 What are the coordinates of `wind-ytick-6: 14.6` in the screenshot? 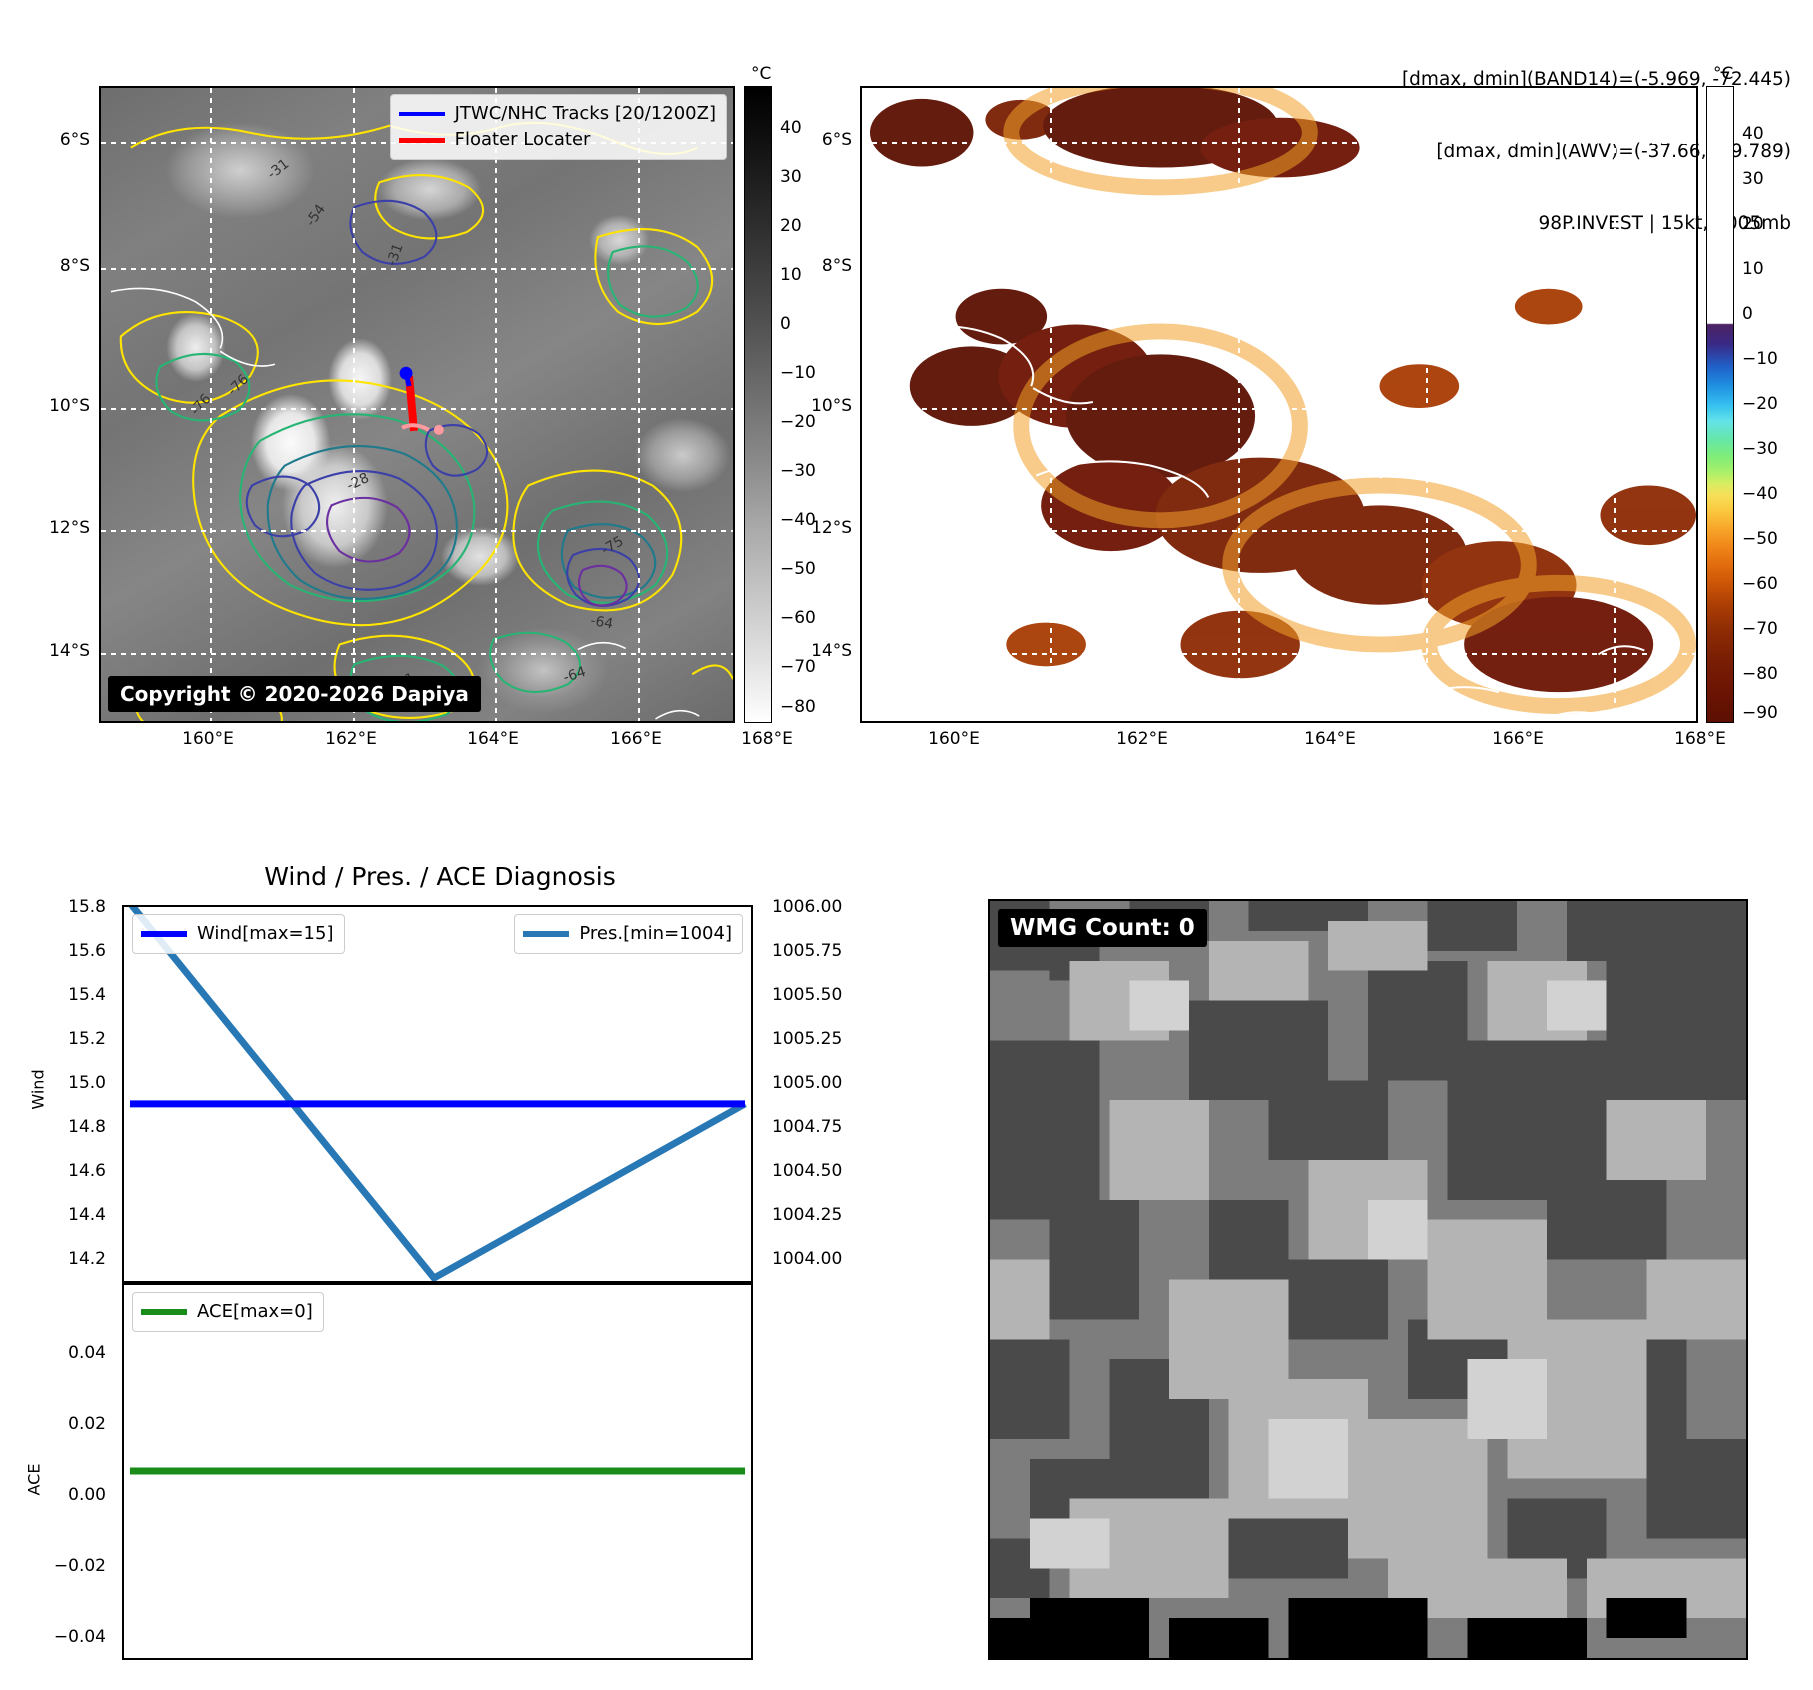 It's located at (87, 1171).